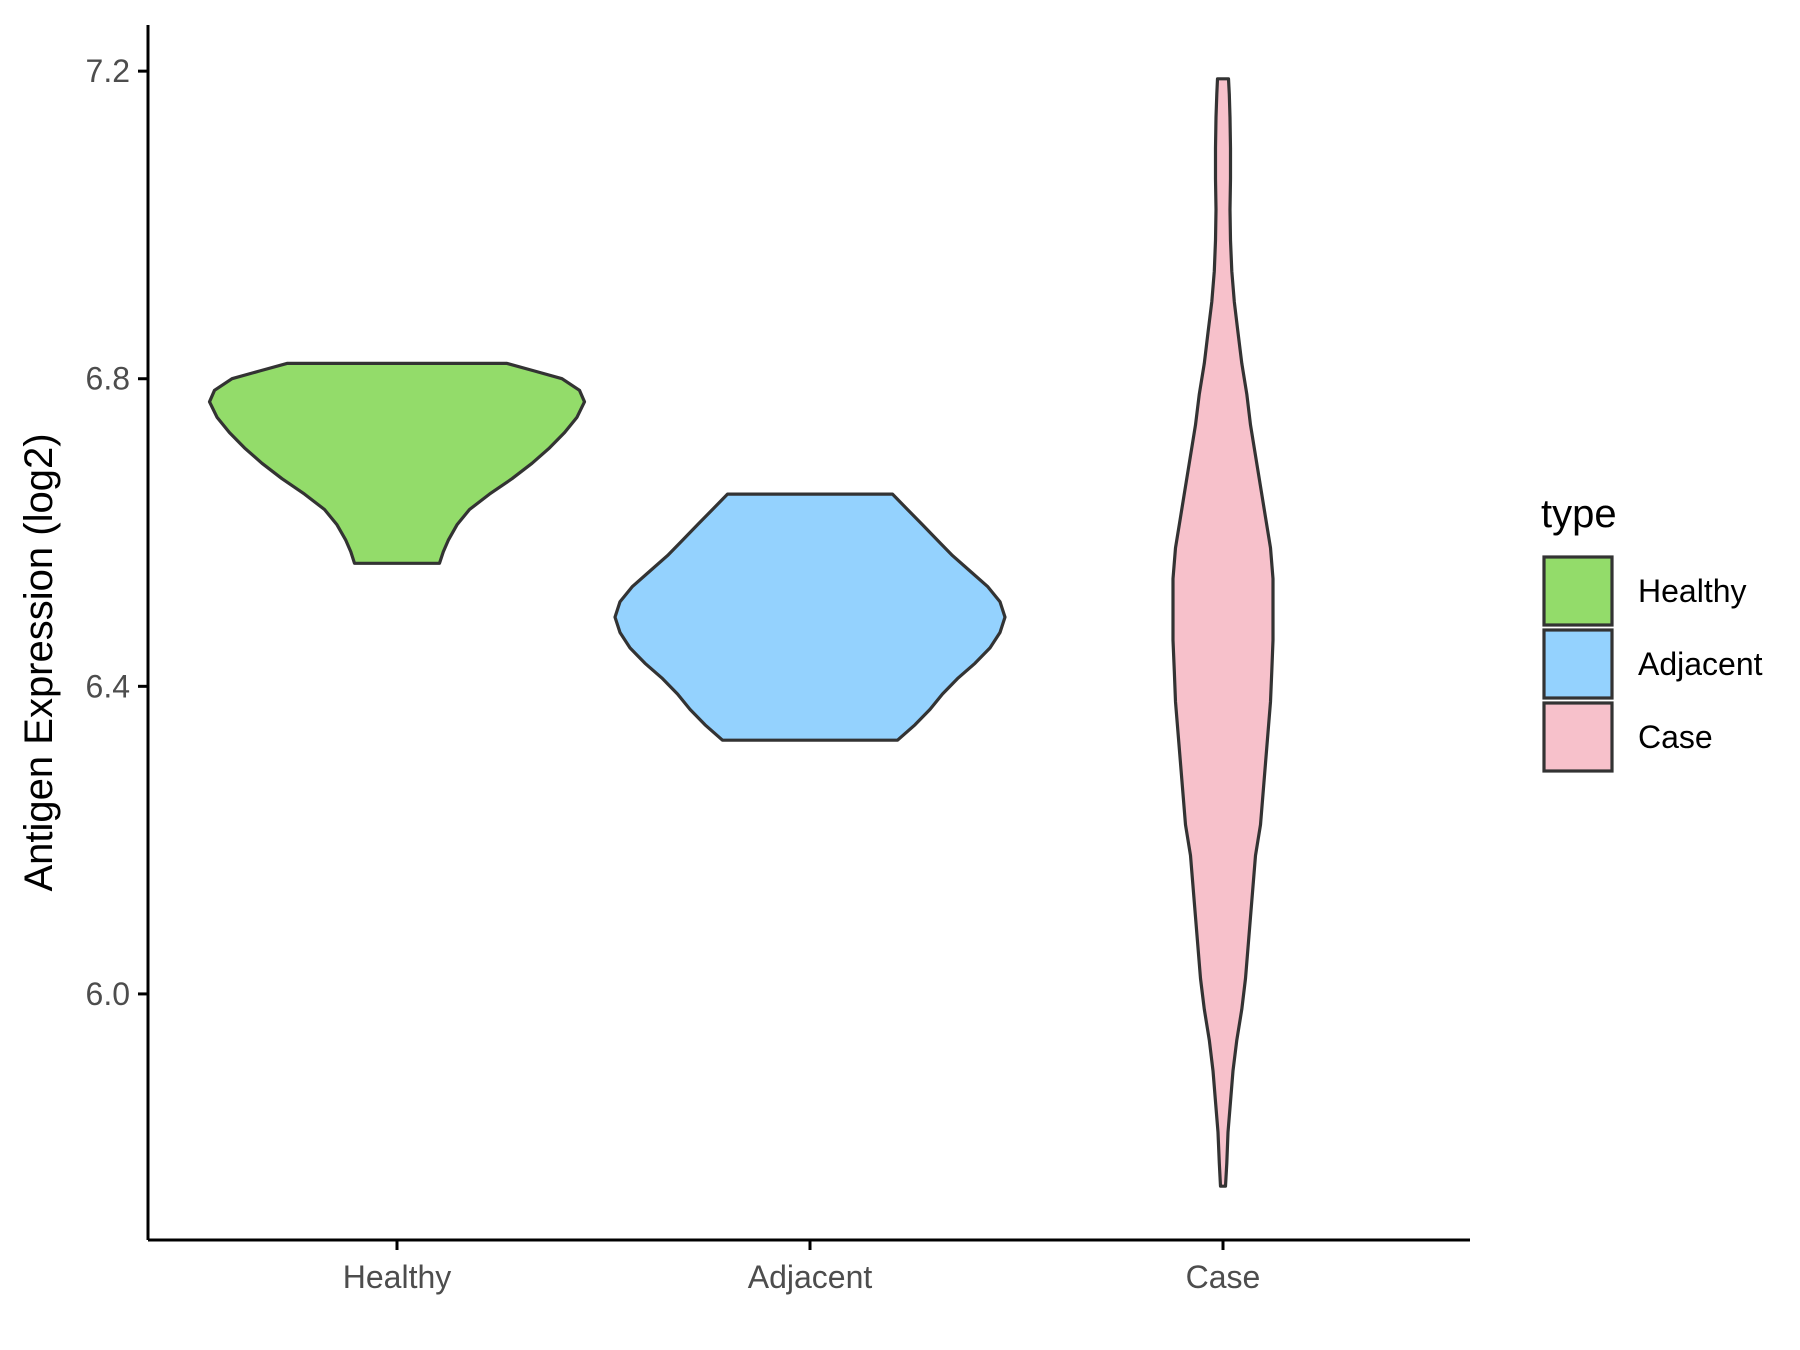 The image size is (1800, 1350). What do you see at coordinates (1675, 737) in the screenshot?
I see `legend-label-case: Case` at bounding box center [1675, 737].